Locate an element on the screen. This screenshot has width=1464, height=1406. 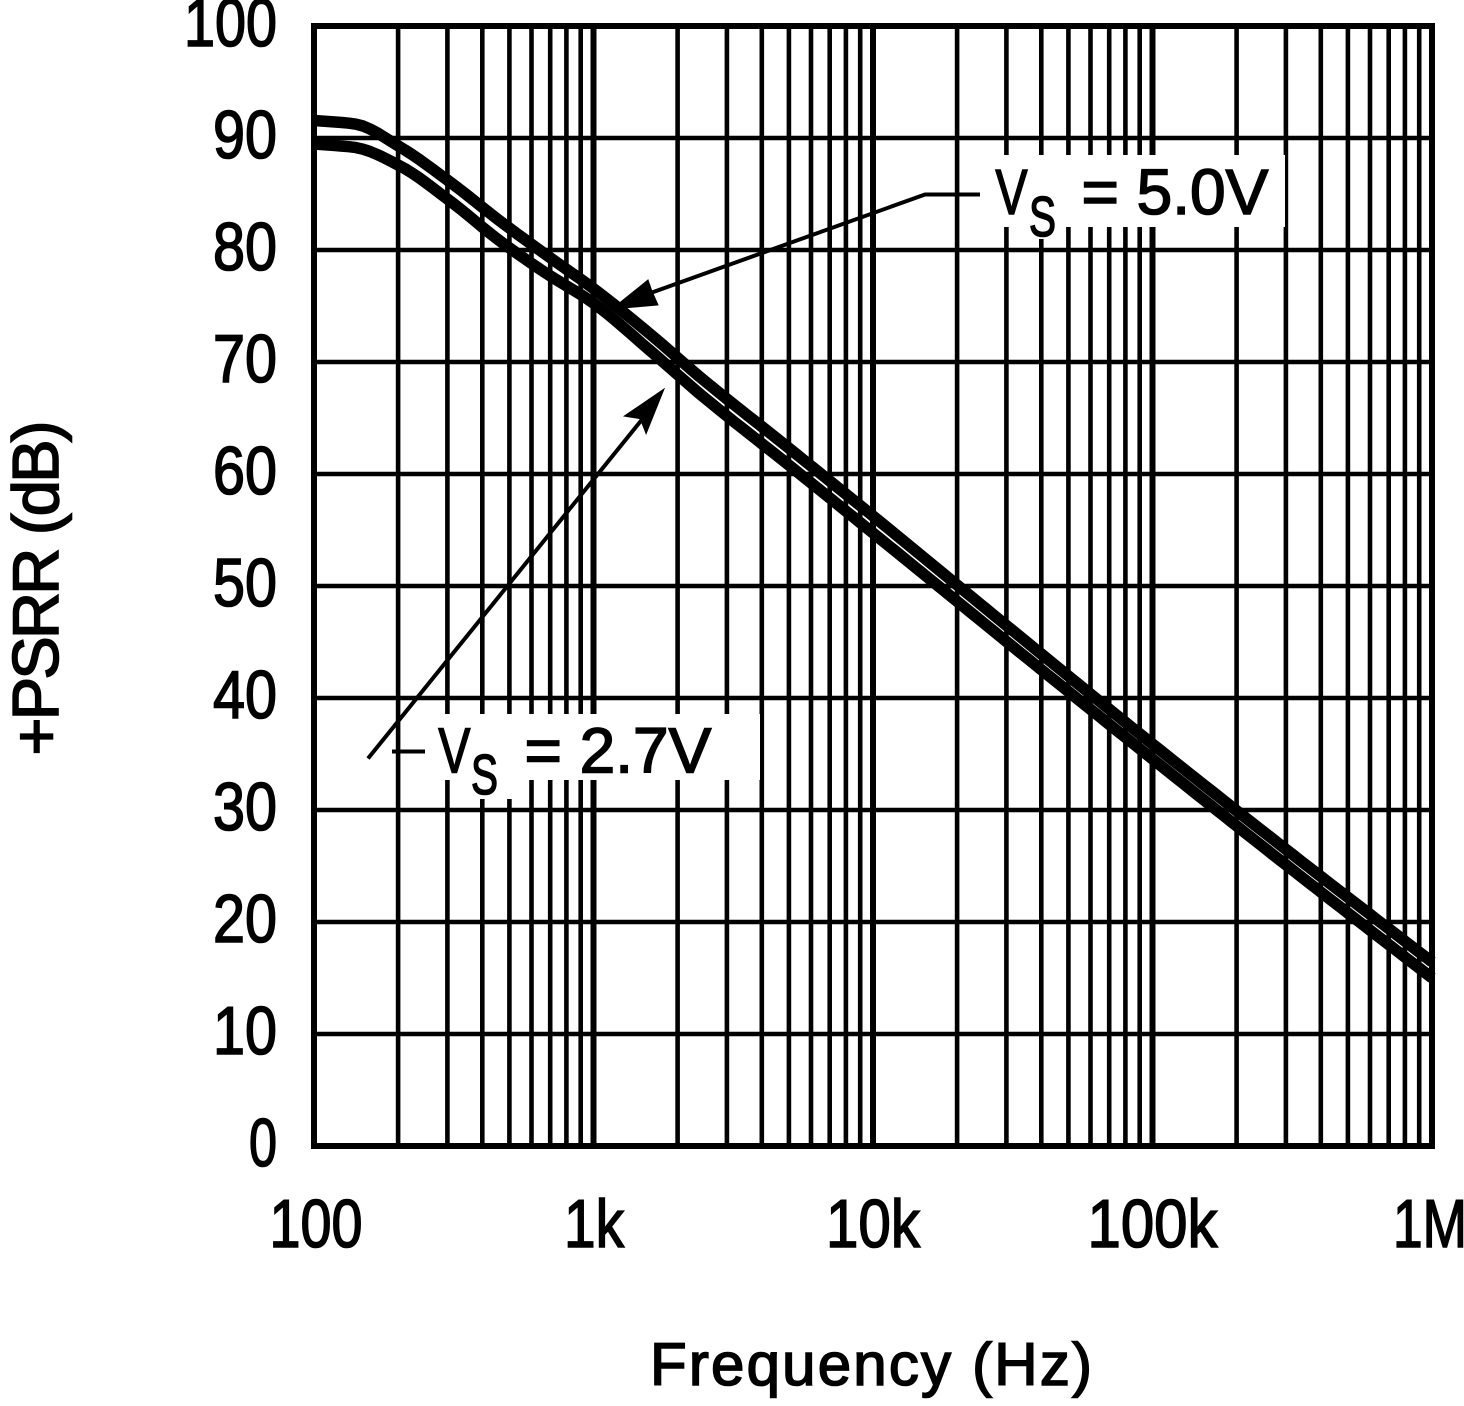
svg-text: = 2.7V is located at coordinates (618, 751).